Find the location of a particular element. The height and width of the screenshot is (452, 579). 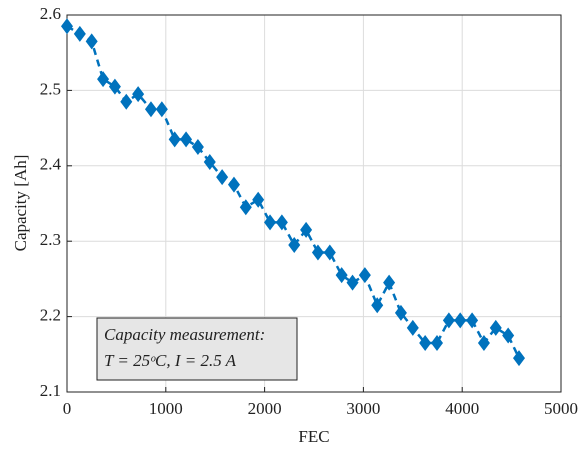

y-tick-label: 2.4 is located at coordinates (51, 164).